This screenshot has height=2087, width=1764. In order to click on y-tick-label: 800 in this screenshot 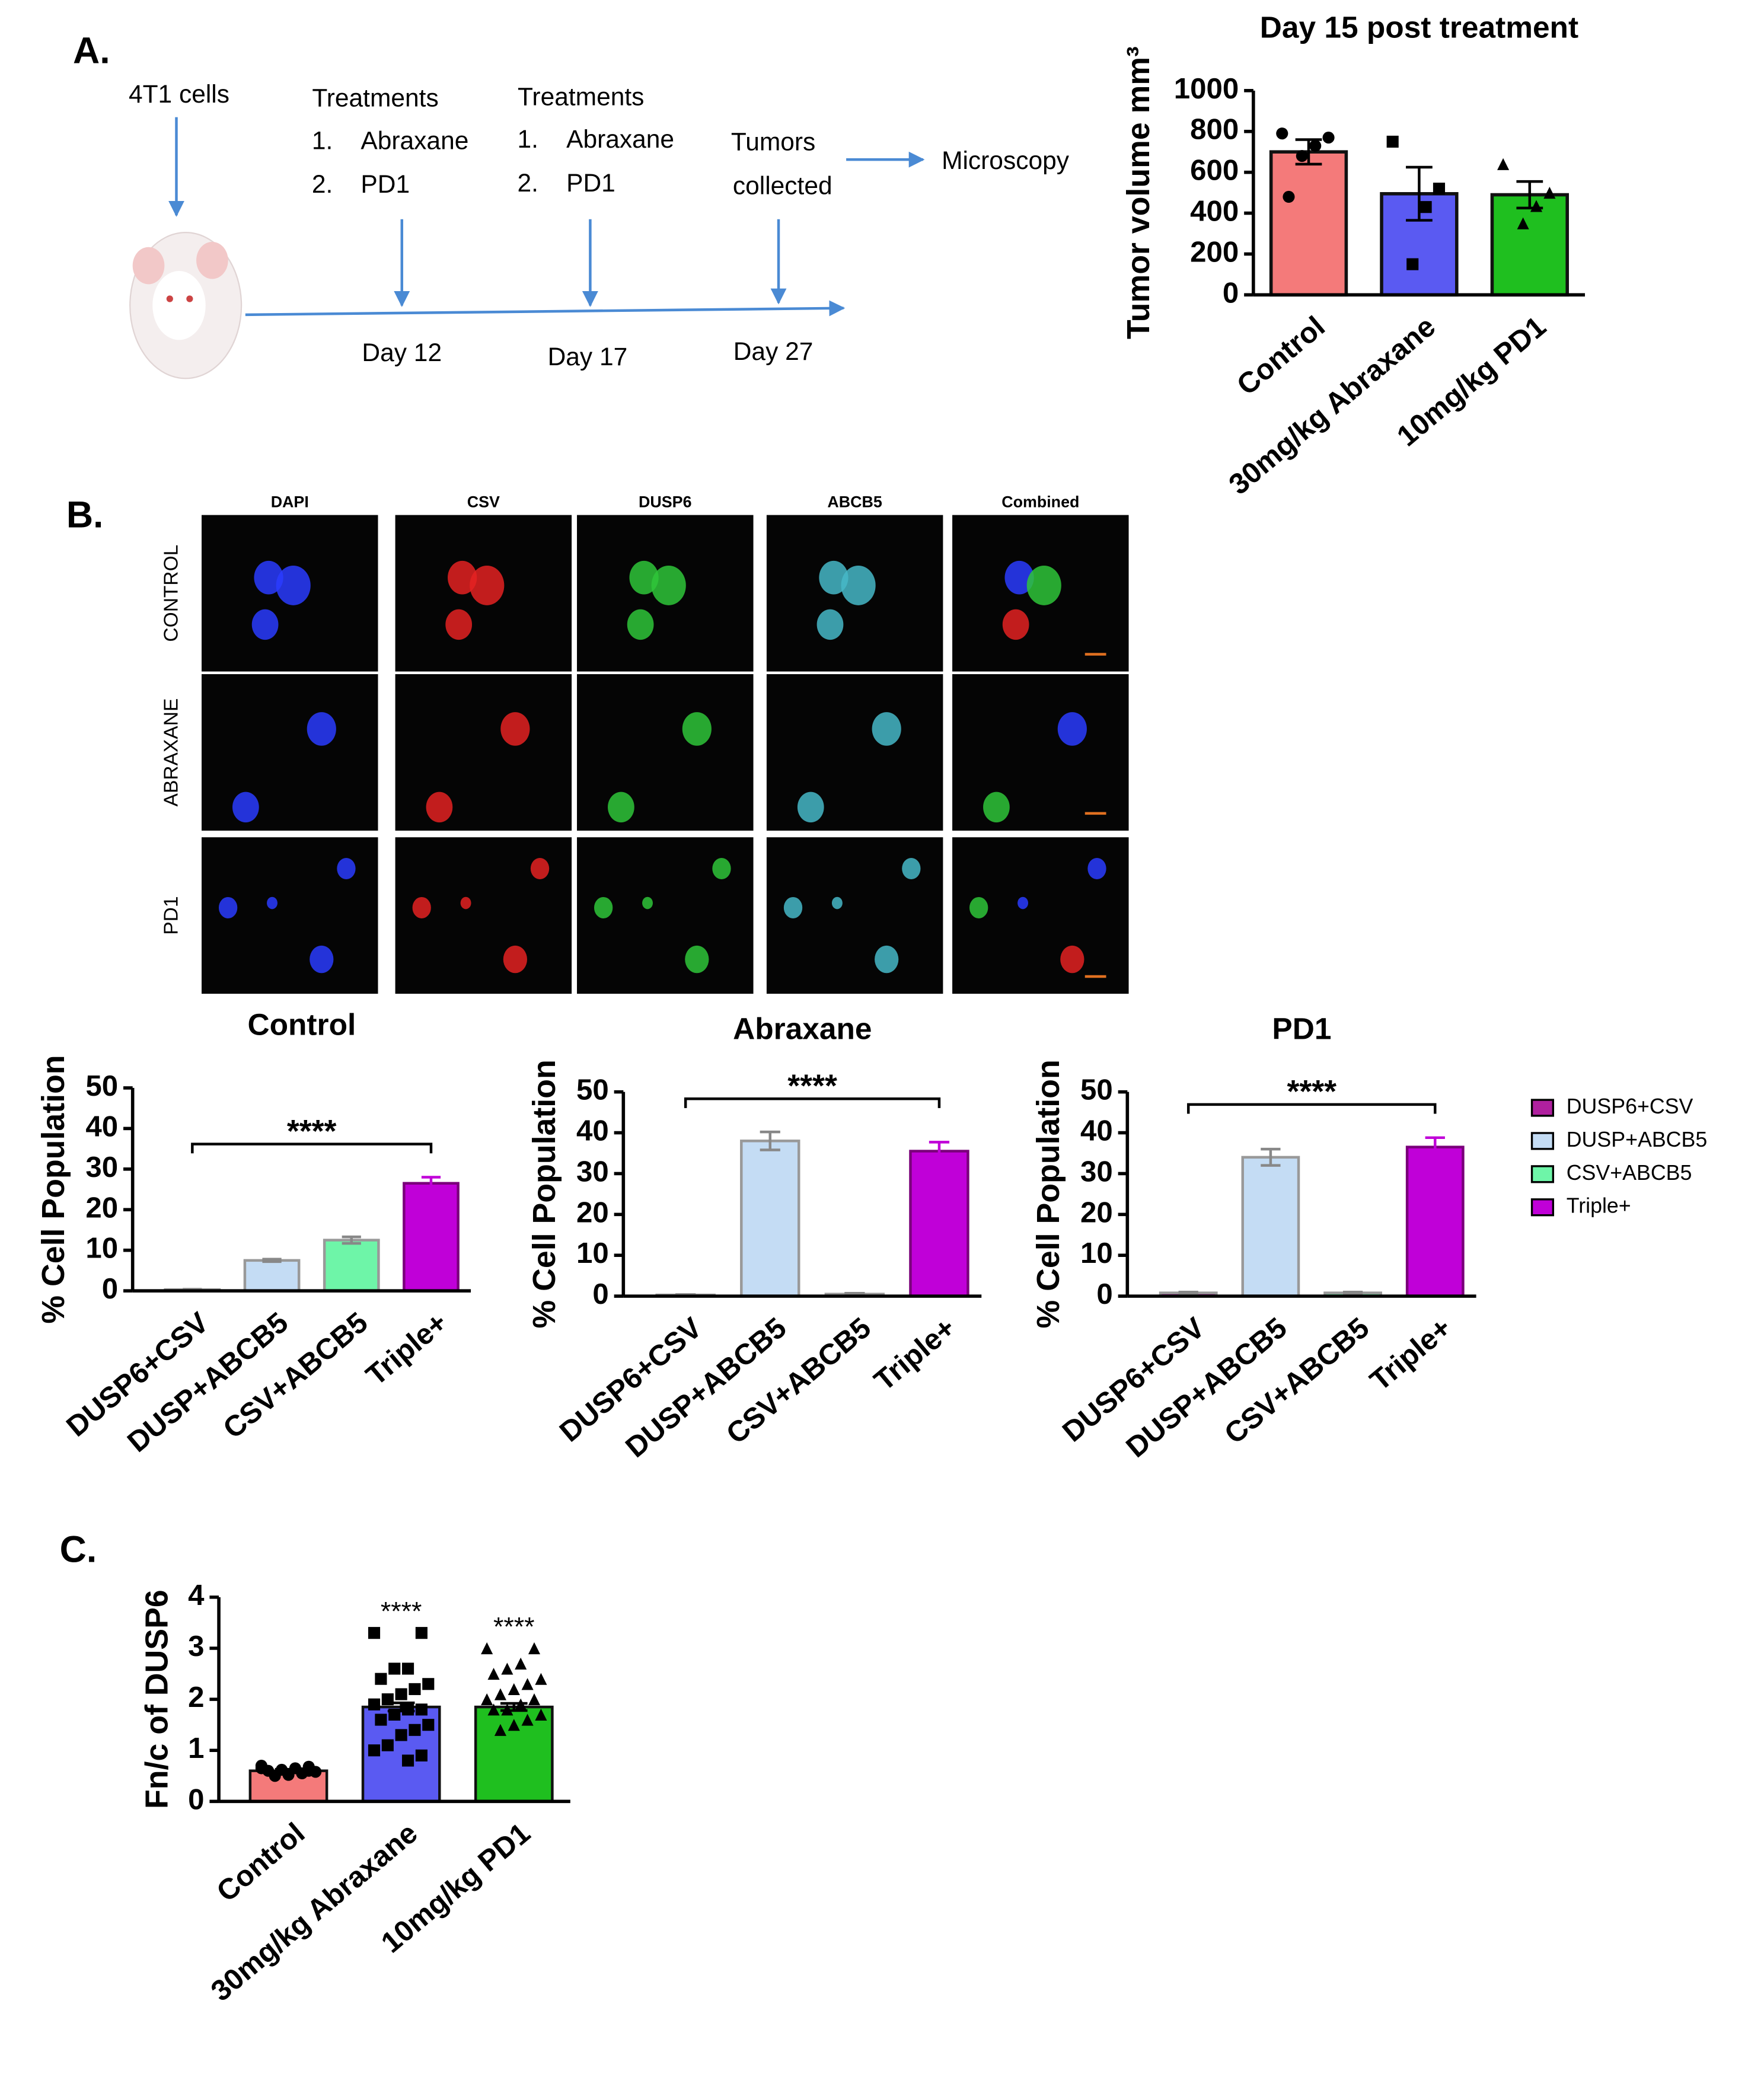, I will do `click(1214, 129)`.